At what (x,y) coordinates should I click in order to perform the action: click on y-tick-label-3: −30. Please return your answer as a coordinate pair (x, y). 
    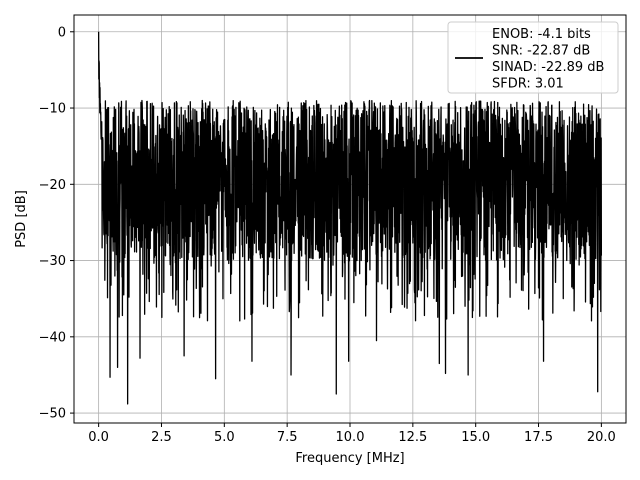
    Looking at the image, I should click on (52, 261).